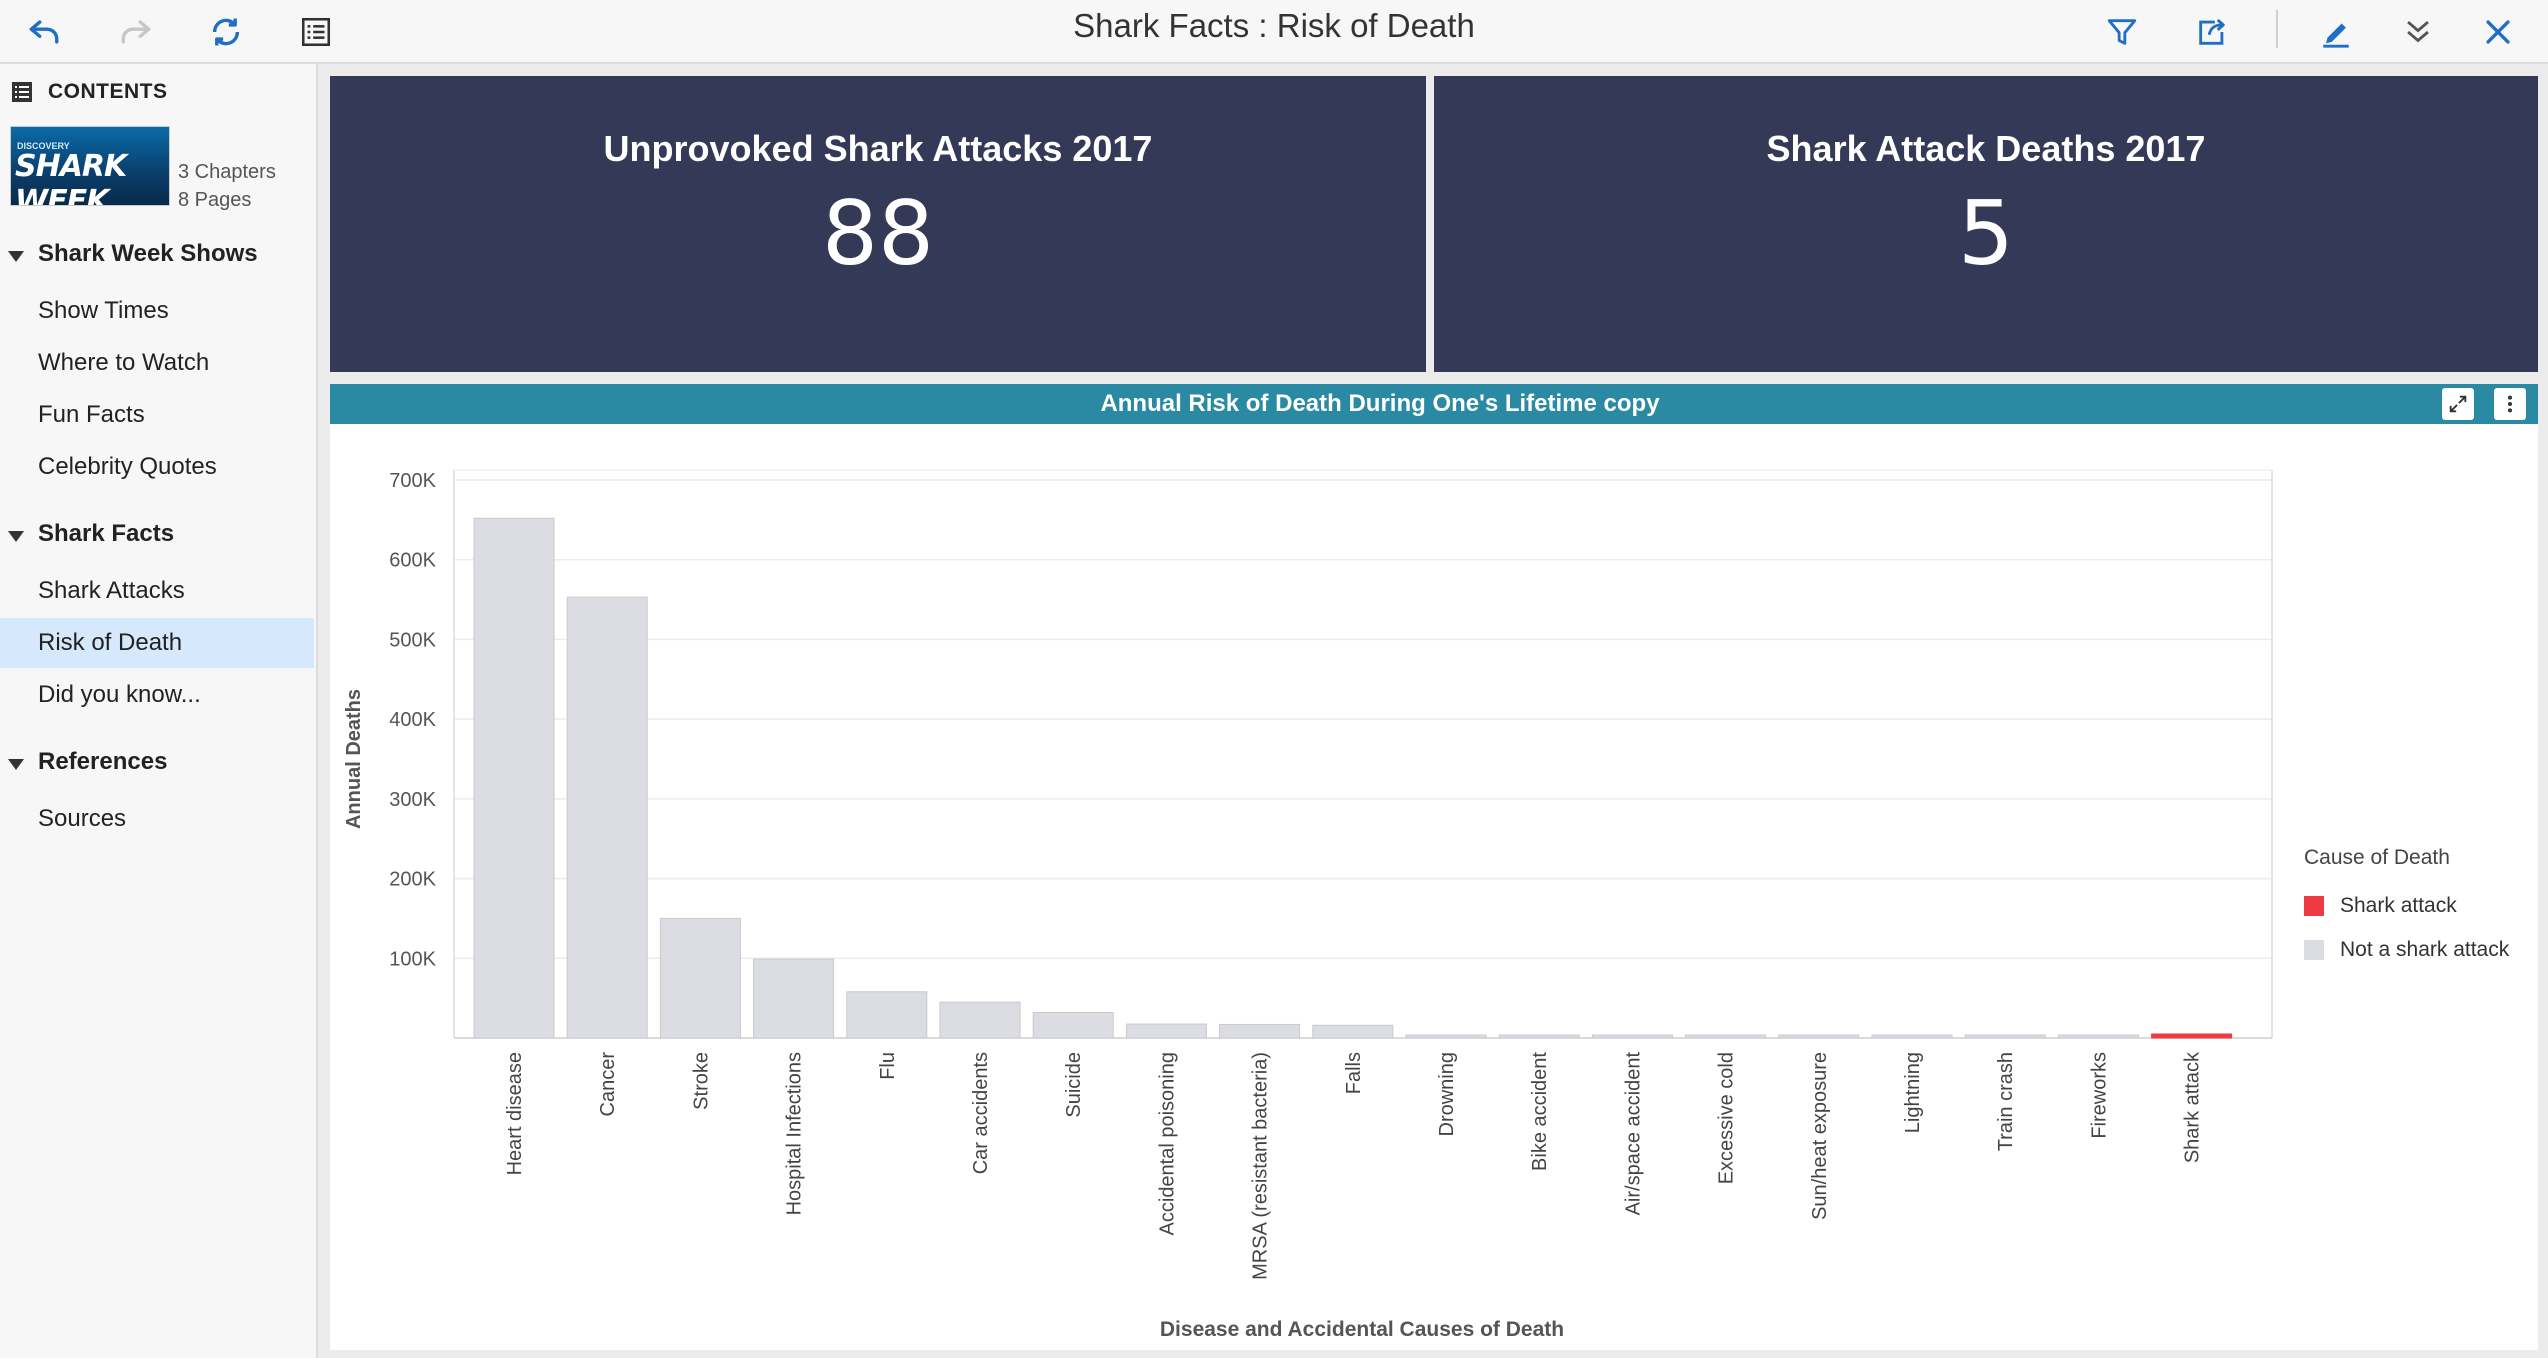  What do you see at coordinates (2006, 1101) in the screenshot?
I see `x-tick-label: Train crash` at bounding box center [2006, 1101].